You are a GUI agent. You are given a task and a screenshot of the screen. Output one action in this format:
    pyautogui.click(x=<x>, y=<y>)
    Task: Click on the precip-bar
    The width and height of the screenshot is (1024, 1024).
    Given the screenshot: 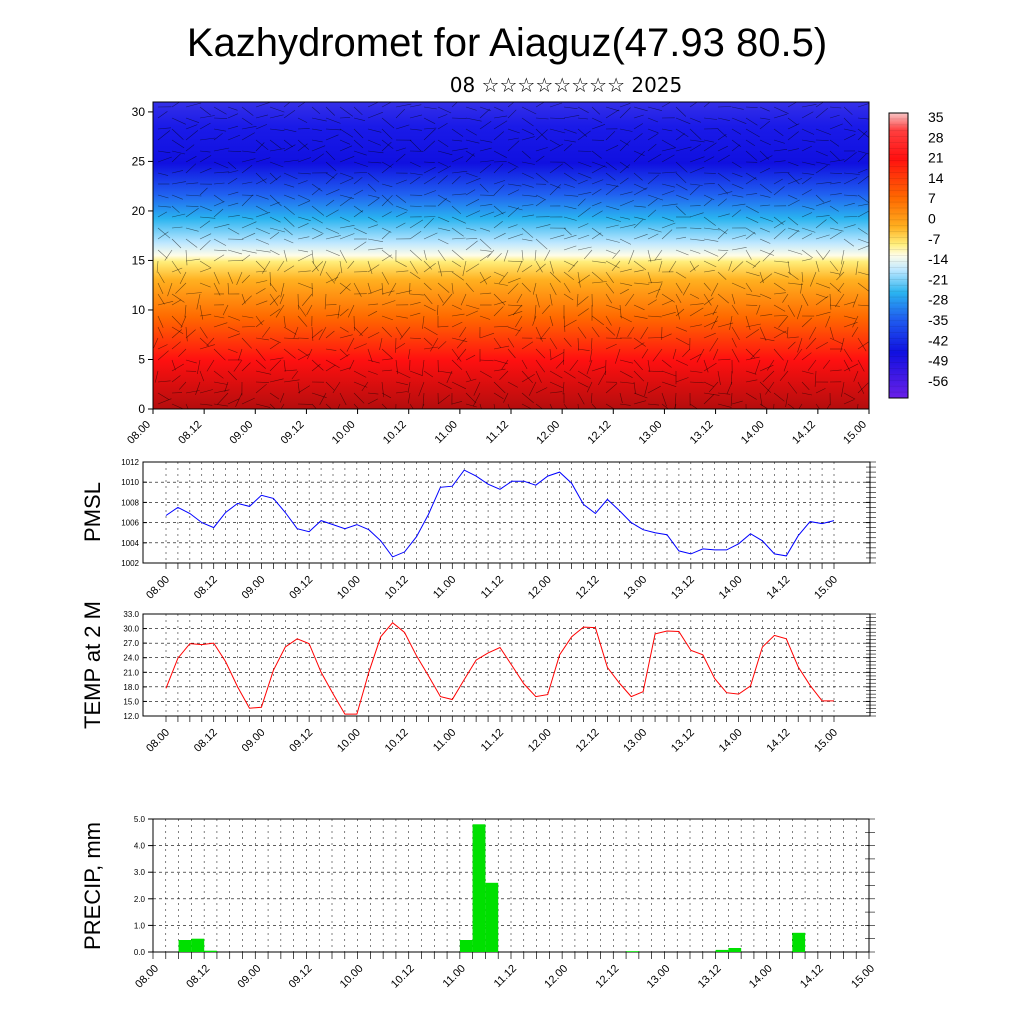 What is the action you would take?
    pyautogui.click(x=632, y=951)
    